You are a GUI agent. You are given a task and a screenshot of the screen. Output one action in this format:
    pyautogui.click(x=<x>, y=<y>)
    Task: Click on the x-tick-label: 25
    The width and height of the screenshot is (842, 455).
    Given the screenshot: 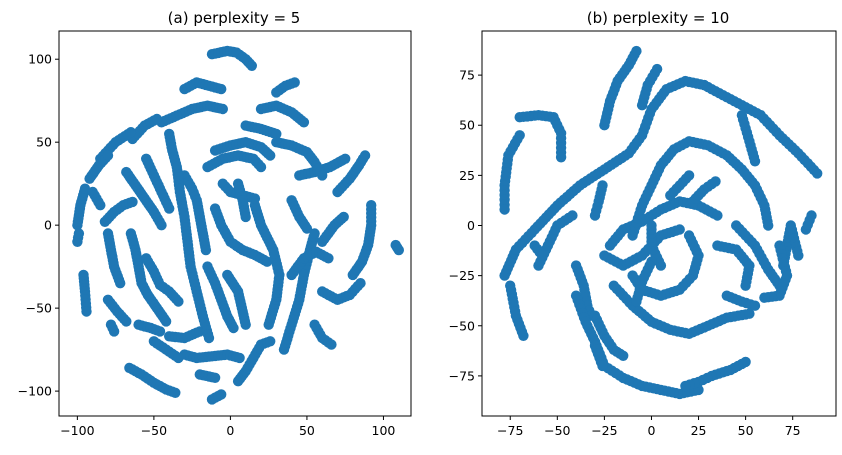 What is the action you would take?
    pyautogui.click(x=699, y=430)
    